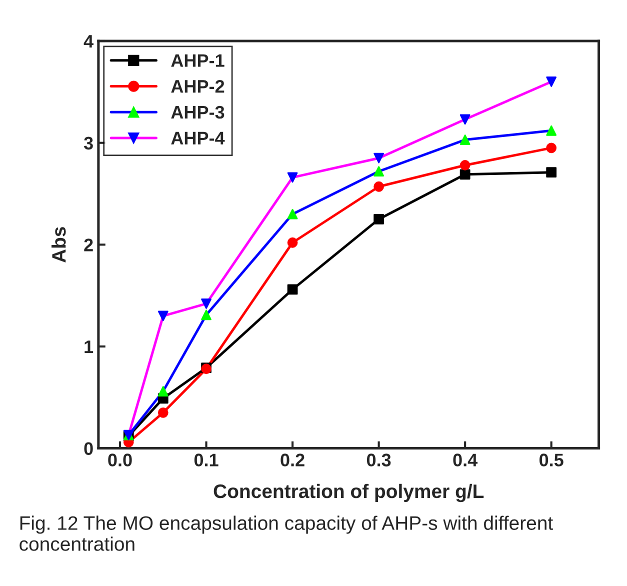  What do you see at coordinates (88, 449) in the screenshot?
I see `y-tick-label: 0` at bounding box center [88, 449].